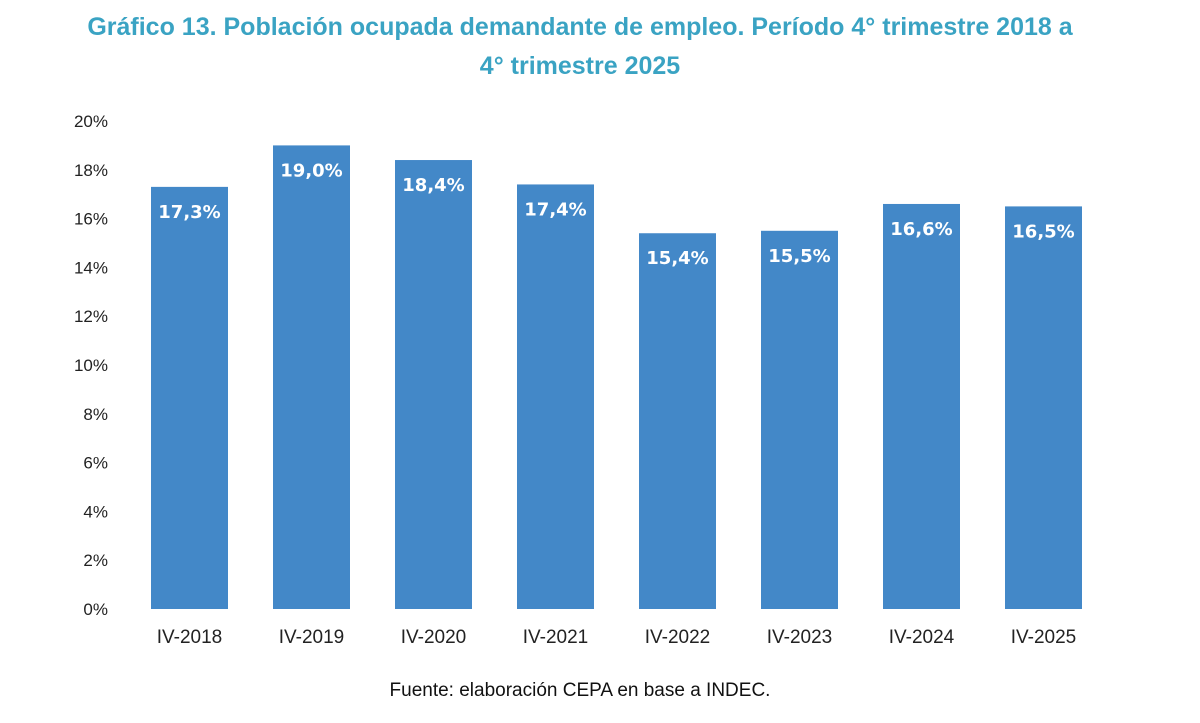 This screenshot has width=1200, height=723. I want to click on data-label: 17,4%, so click(555, 209).